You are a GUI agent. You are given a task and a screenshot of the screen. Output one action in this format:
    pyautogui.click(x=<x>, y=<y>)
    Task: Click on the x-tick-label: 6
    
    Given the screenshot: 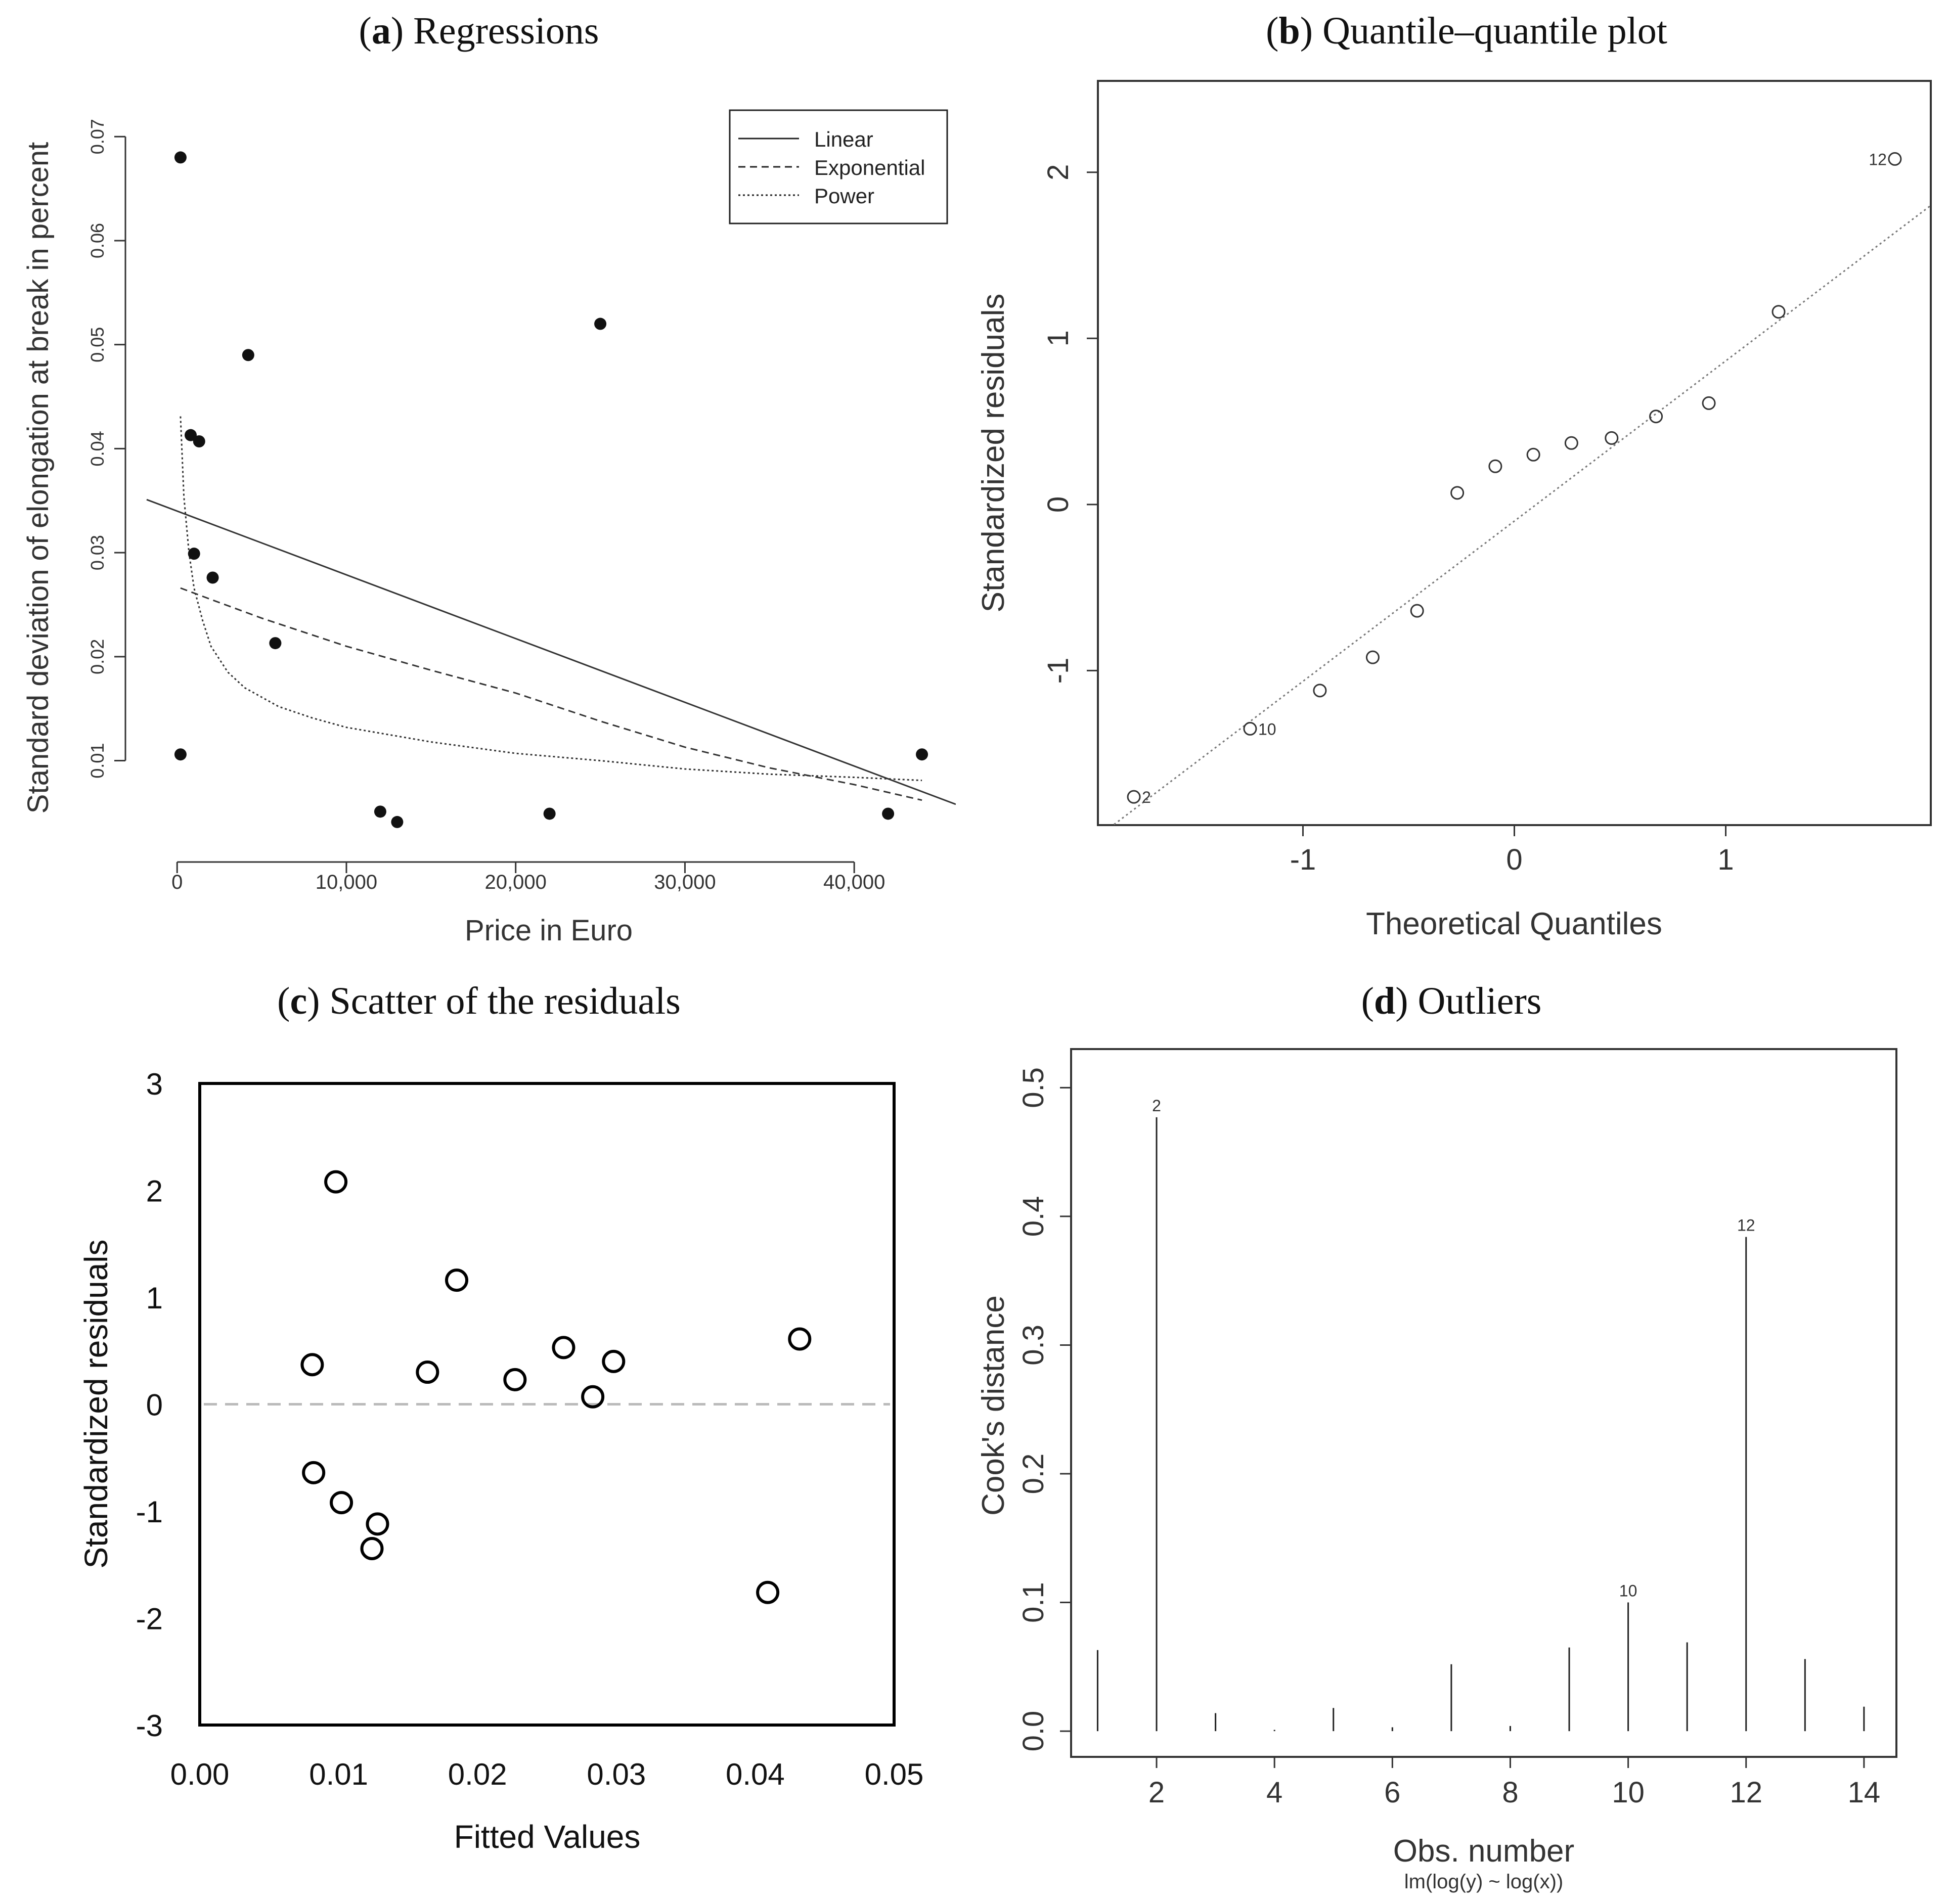 What is the action you would take?
    pyautogui.click(x=1392, y=1792)
    